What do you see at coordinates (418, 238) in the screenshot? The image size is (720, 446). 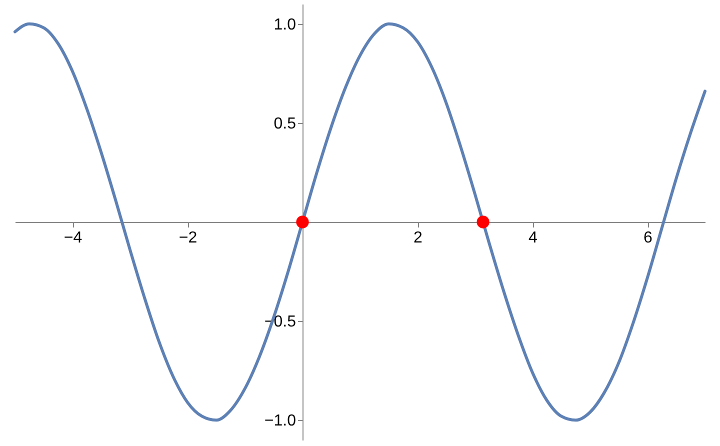 I see `x-tick-label: 2` at bounding box center [418, 238].